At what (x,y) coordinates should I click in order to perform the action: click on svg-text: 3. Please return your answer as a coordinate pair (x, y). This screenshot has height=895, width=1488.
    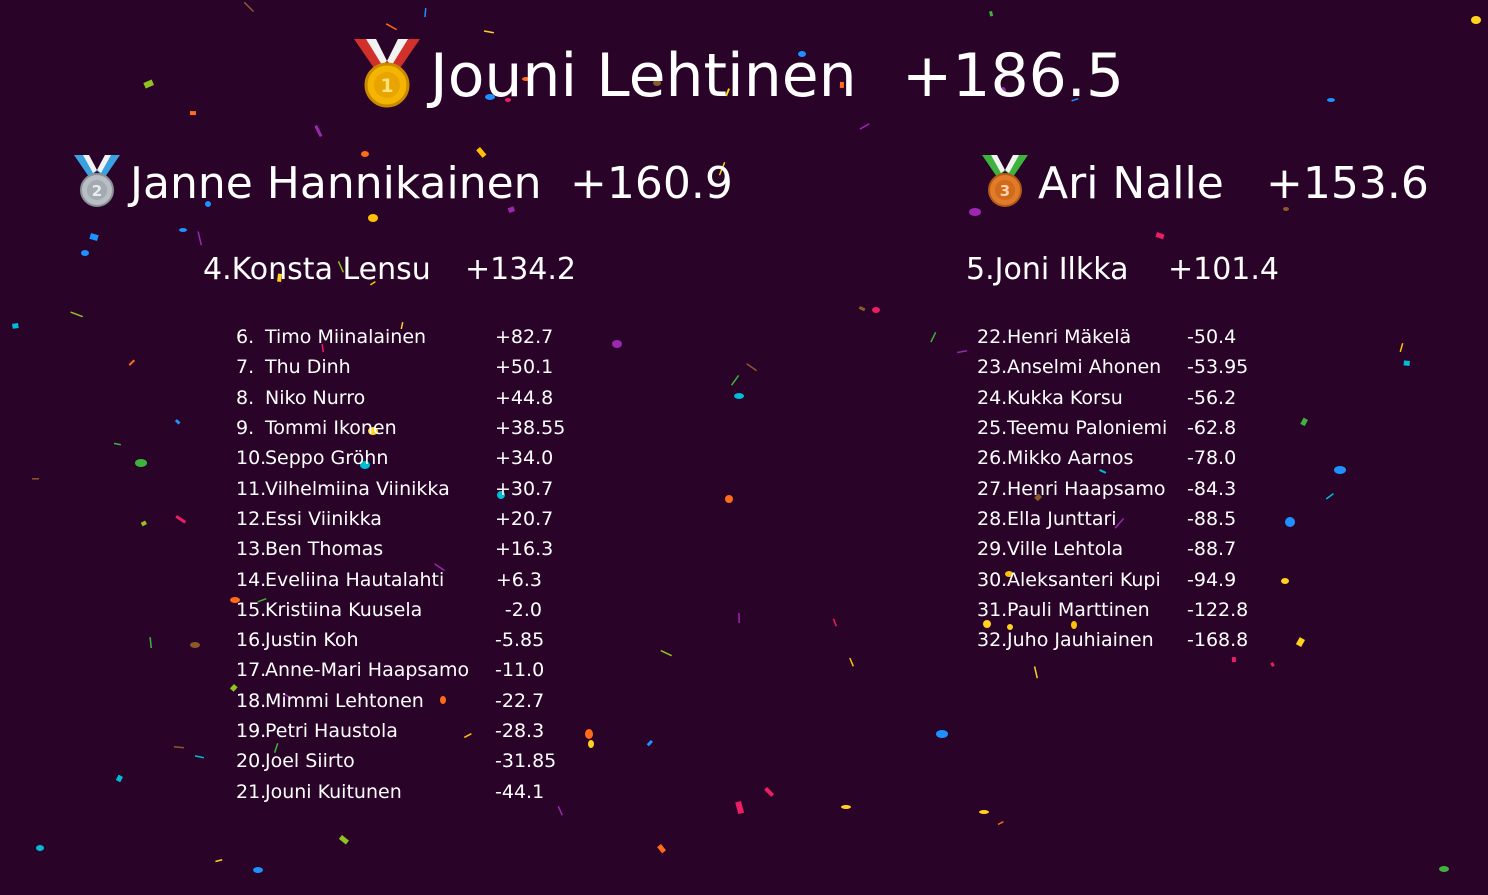
    Looking at the image, I should click on (1005, 191).